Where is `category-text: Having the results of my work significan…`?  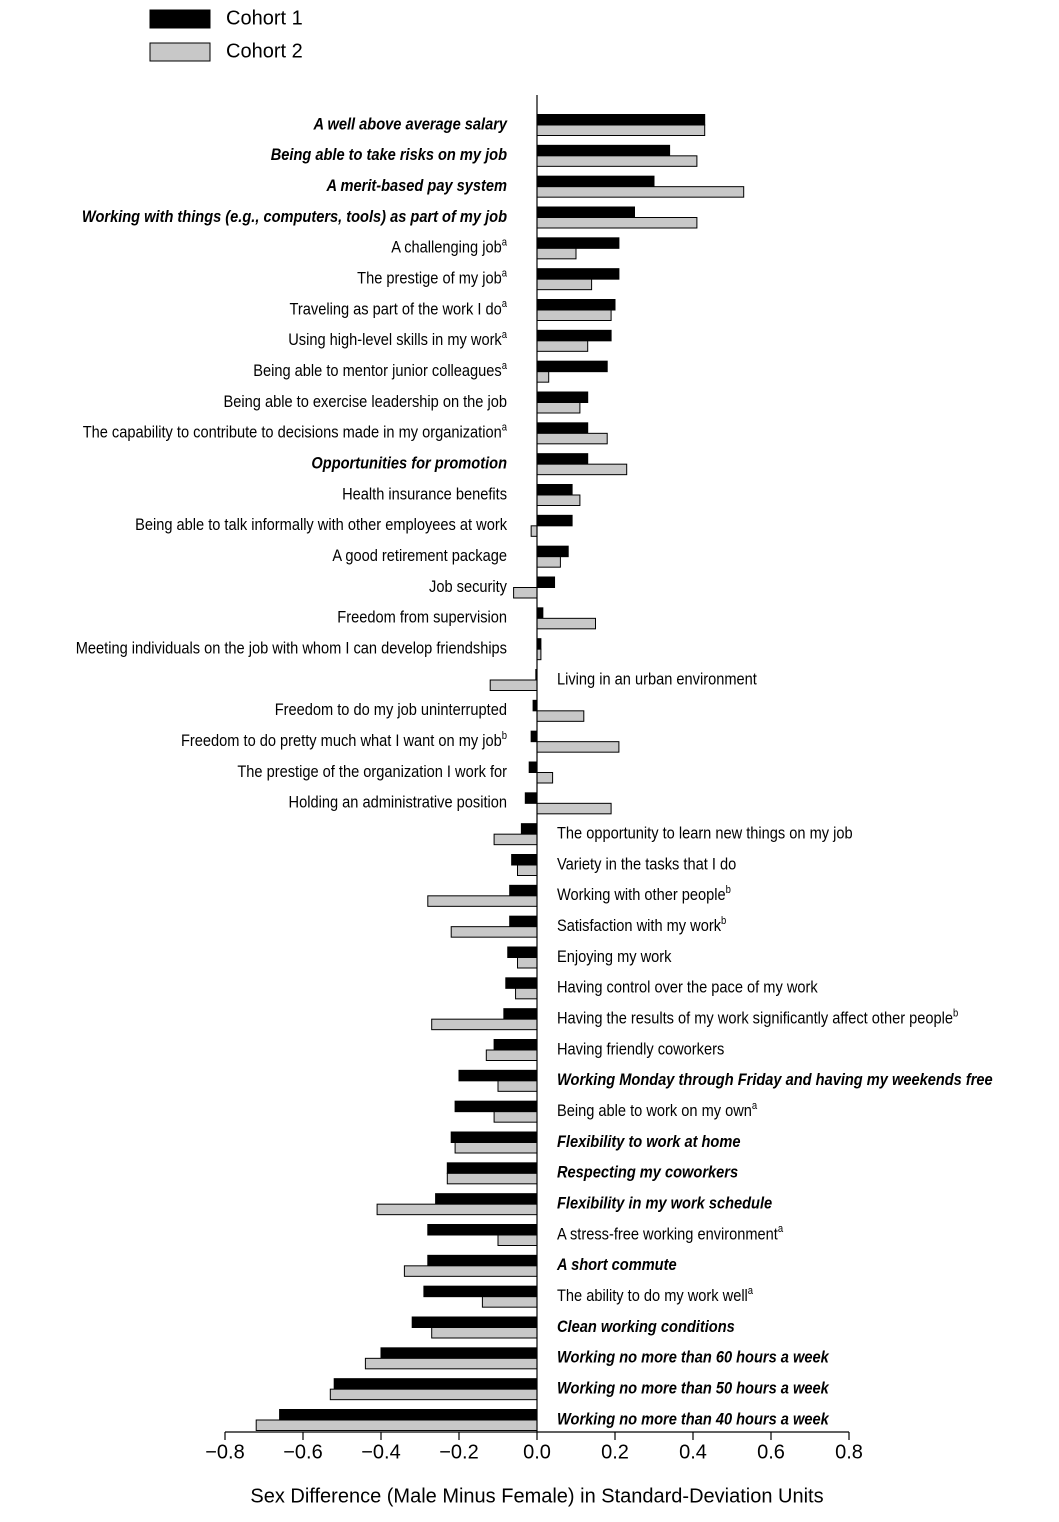 category-text: Having the results of my work significan… is located at coordinates (755, 1019).